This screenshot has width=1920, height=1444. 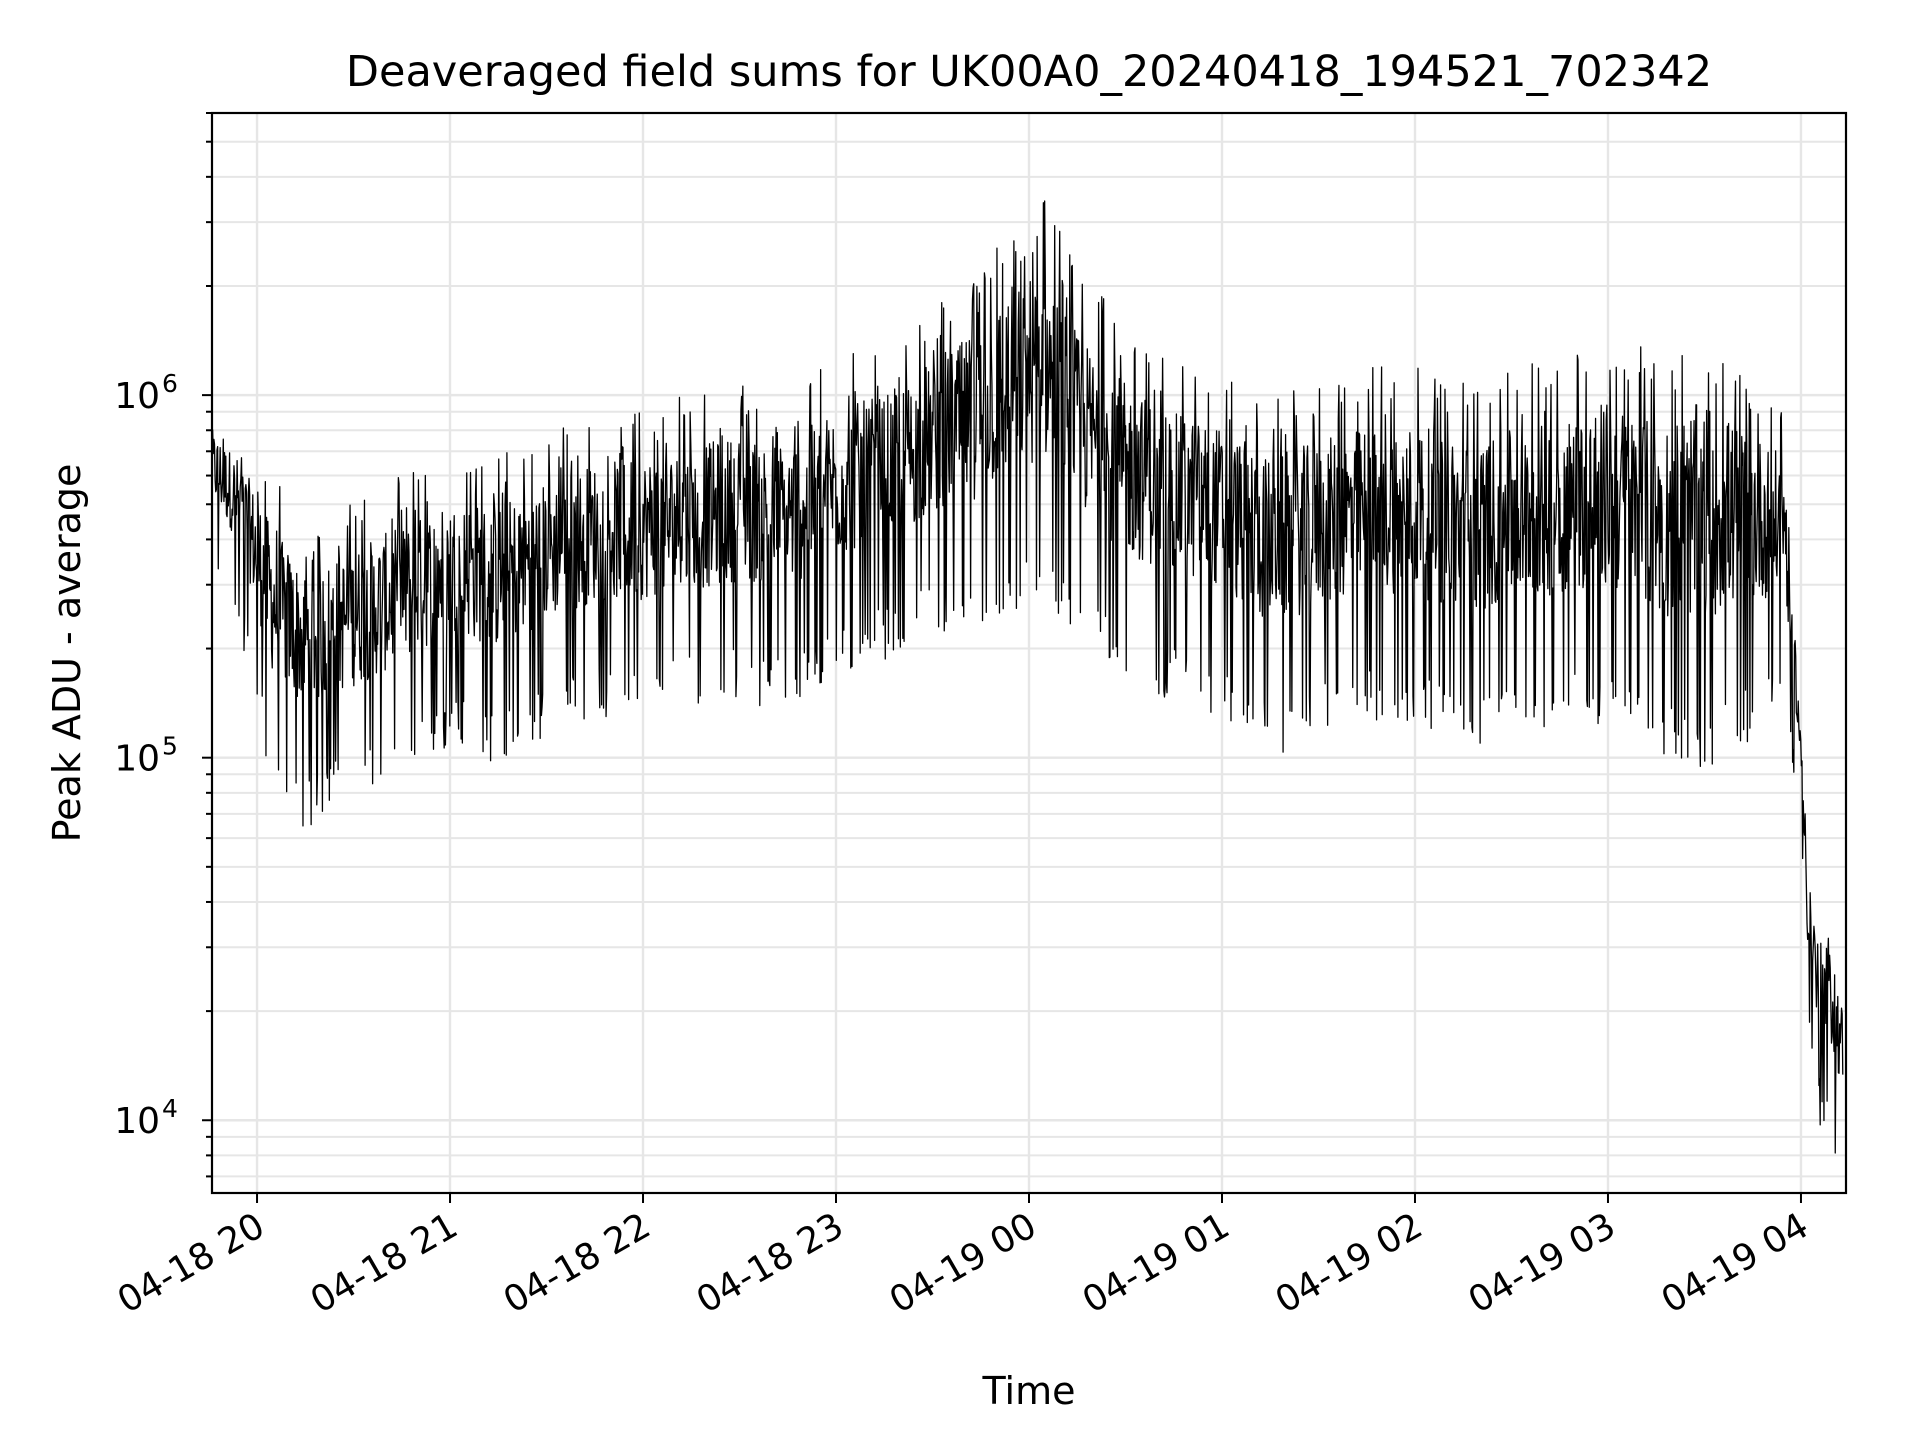 I want to click on y-tick-label-exponent: 4, so click(x=170, y=1108).